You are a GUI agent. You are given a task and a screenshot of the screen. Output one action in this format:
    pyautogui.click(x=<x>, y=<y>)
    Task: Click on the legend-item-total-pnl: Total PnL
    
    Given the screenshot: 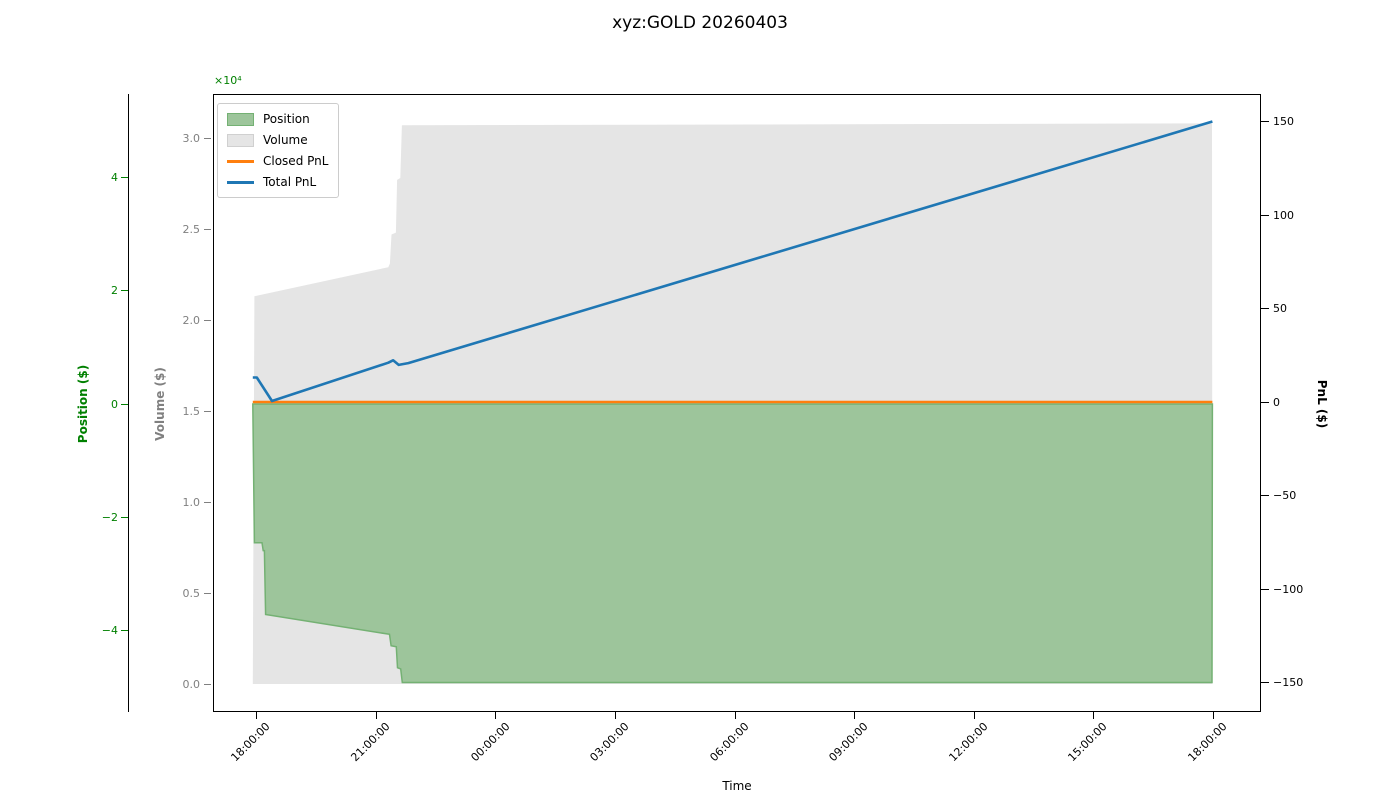 What is the action you would take?
    pyautogui.click(x=277, y=182)
    